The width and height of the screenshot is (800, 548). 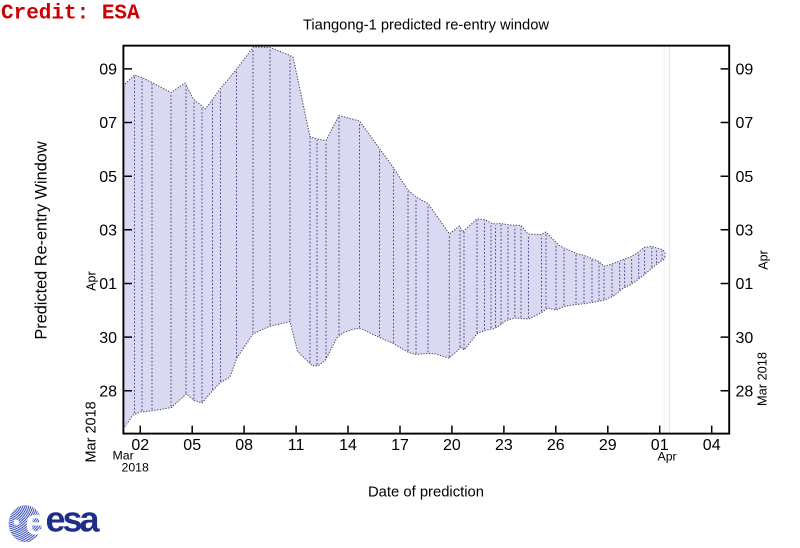 What do you see at coordinates (400, 445) in the screenshot?
I see `svg-text: 17` at bounding box center [400, 445].